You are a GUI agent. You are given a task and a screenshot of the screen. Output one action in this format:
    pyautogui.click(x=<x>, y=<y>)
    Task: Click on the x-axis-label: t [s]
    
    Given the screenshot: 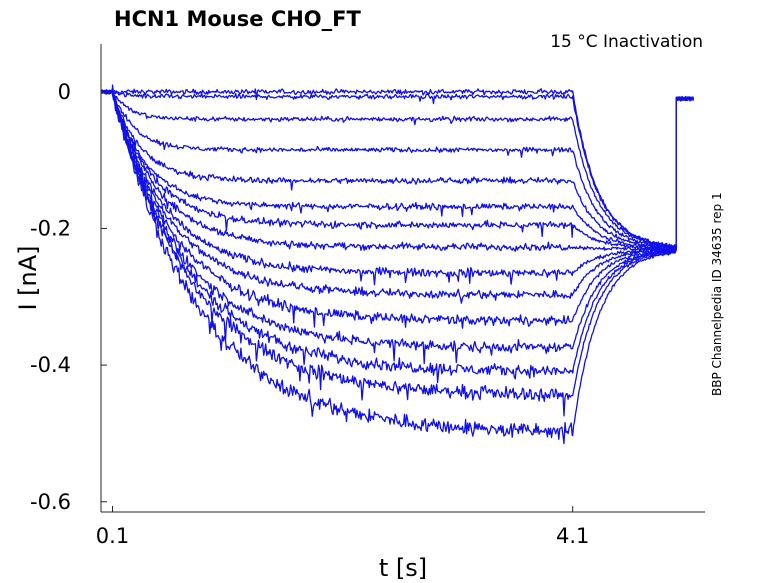 What is the action you would take?
    pyautogui.click(x=403, y=568)
    